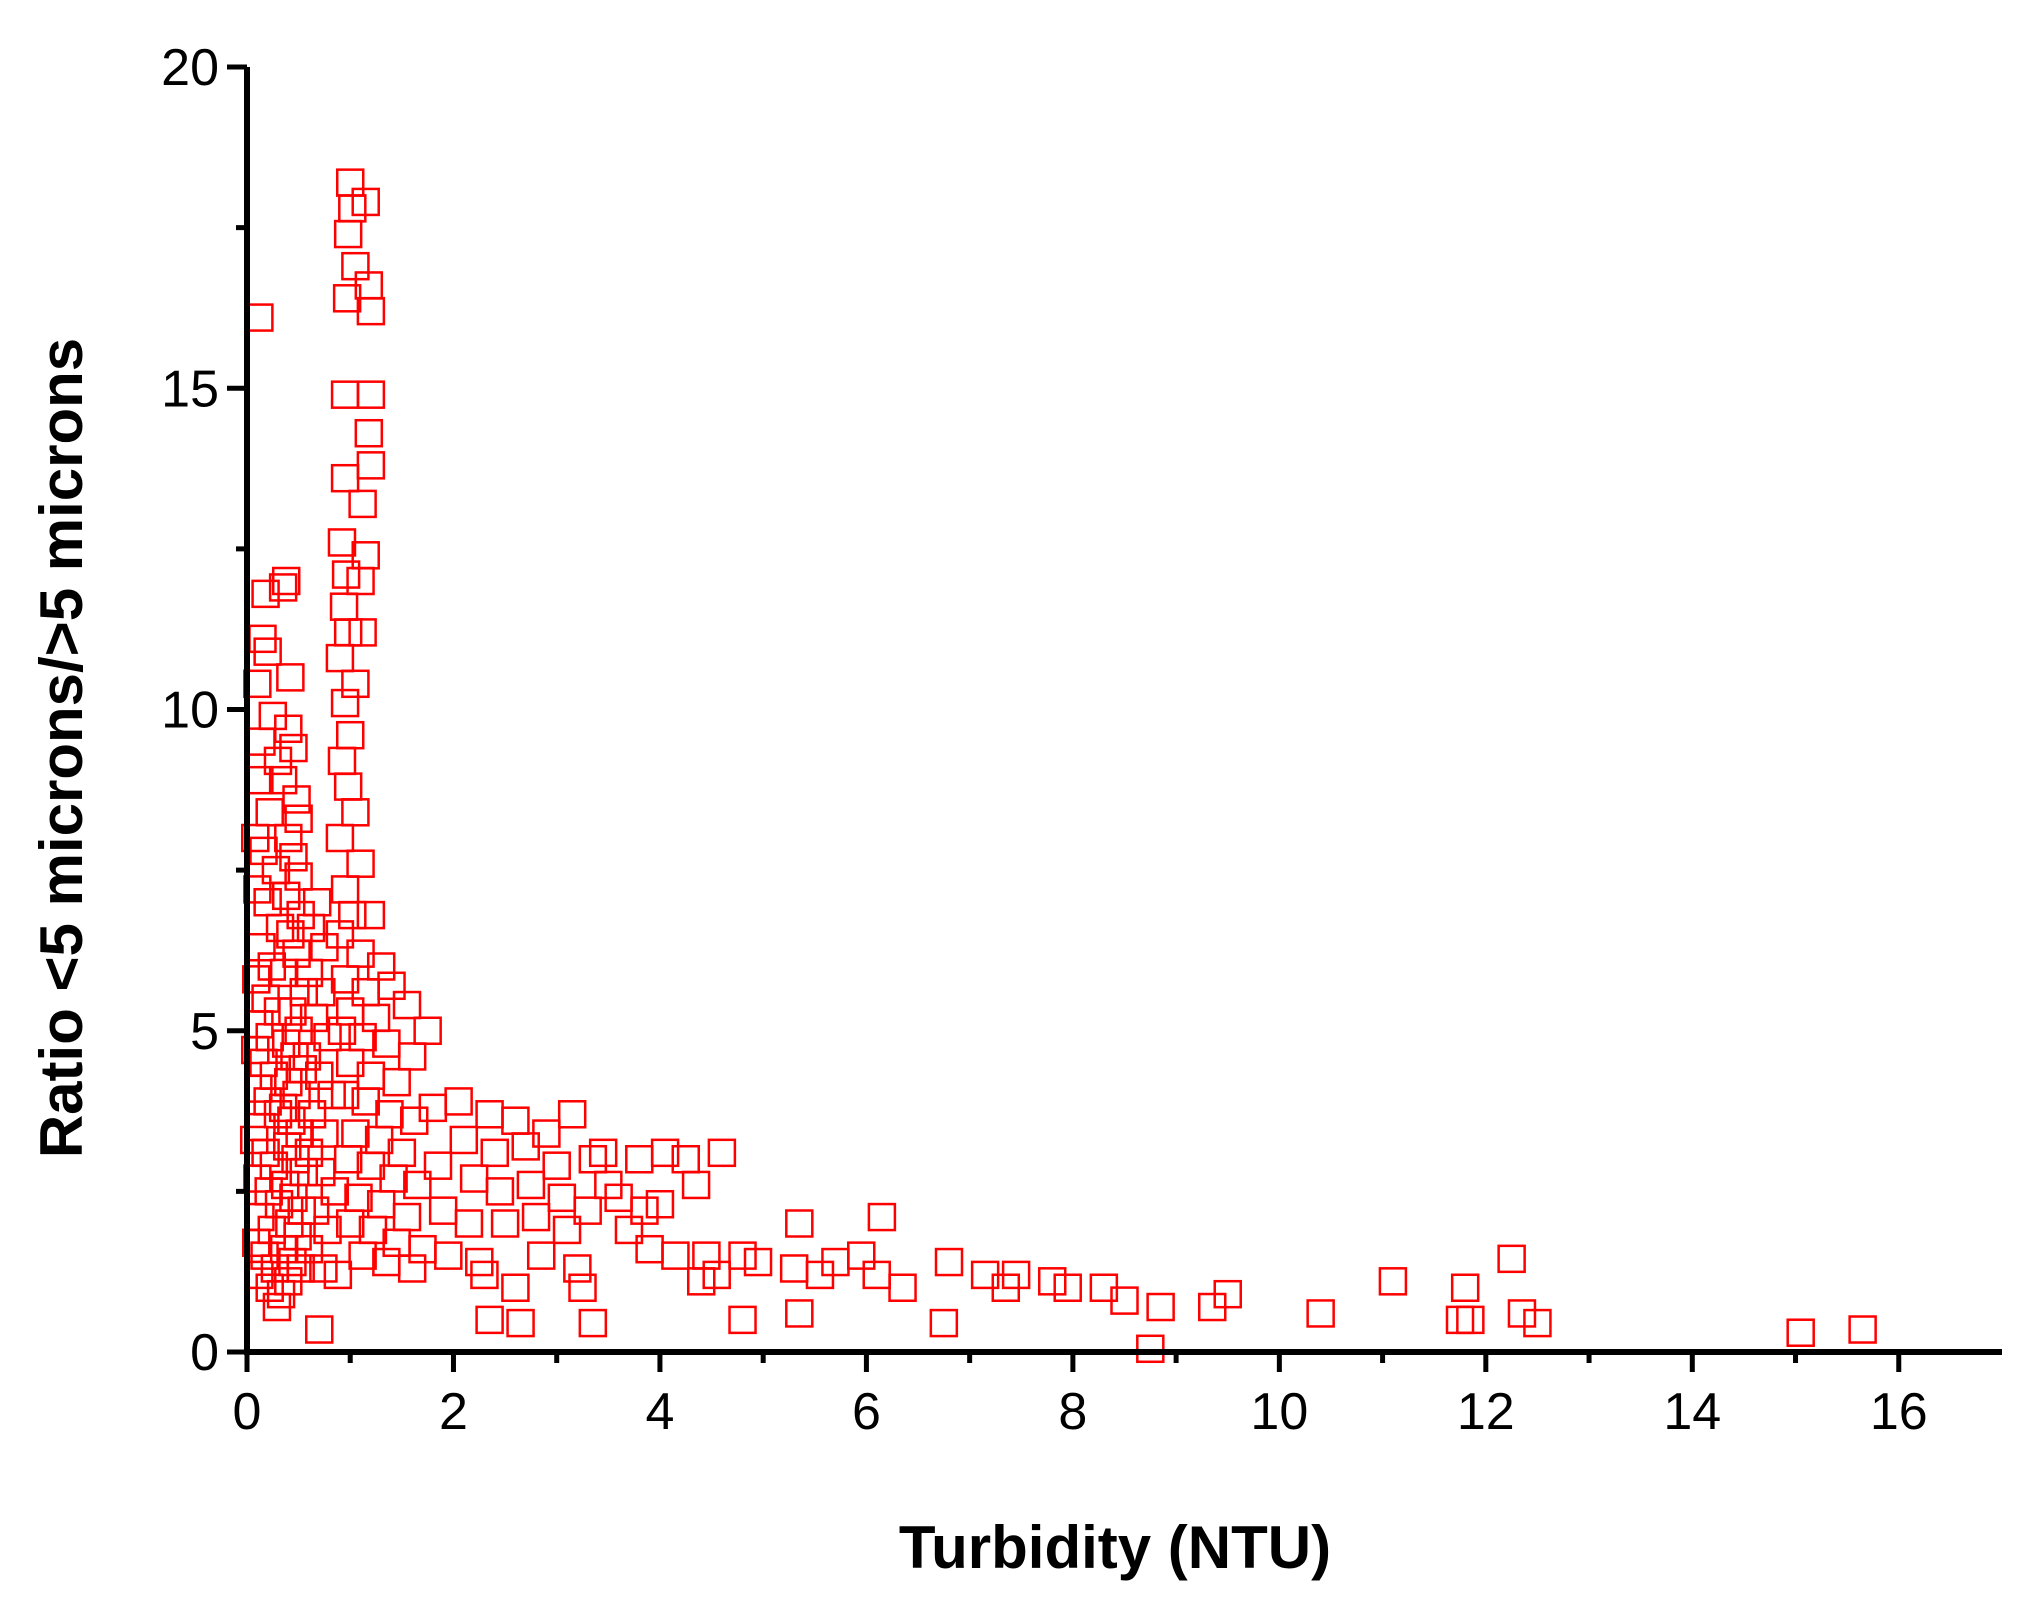 The width and height of the screenshot is (2018, 1597). Describe the element at coordinates (453, 1412) in the screenshot. I see `x-tick-label: 2` at that location.